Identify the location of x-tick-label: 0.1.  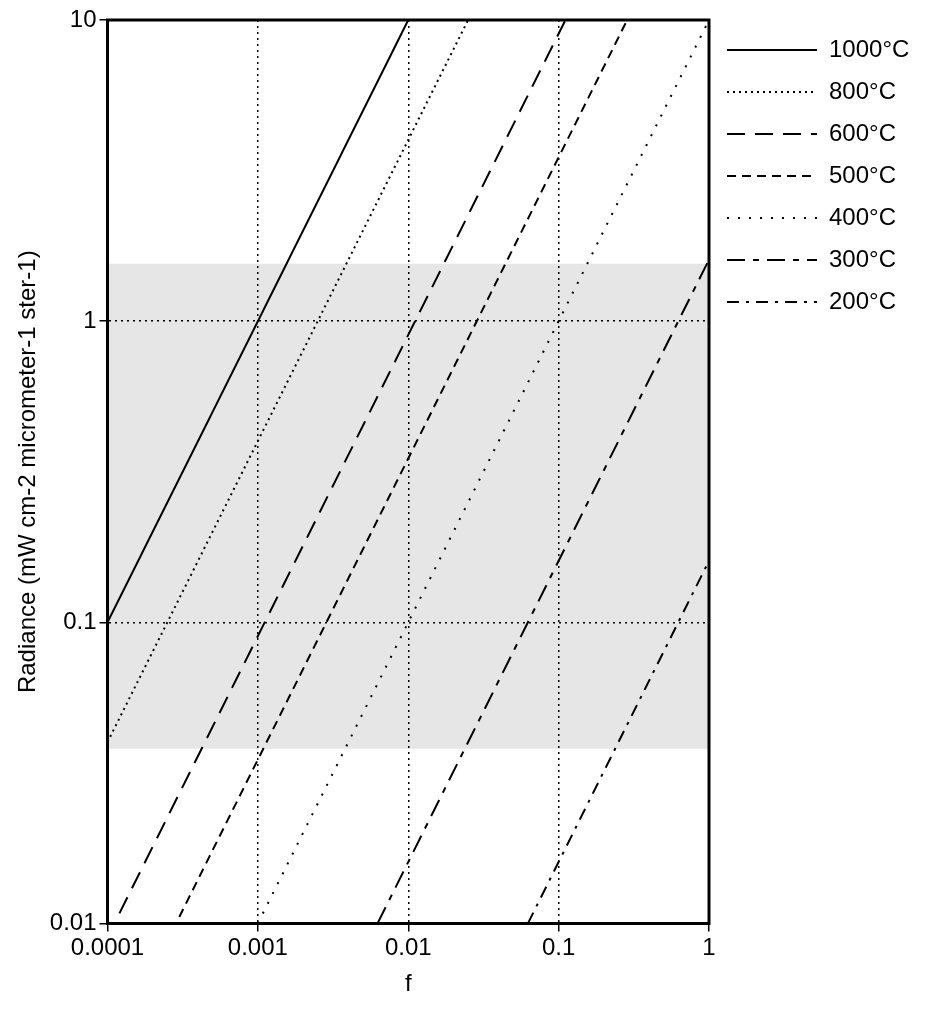
(558, 947).